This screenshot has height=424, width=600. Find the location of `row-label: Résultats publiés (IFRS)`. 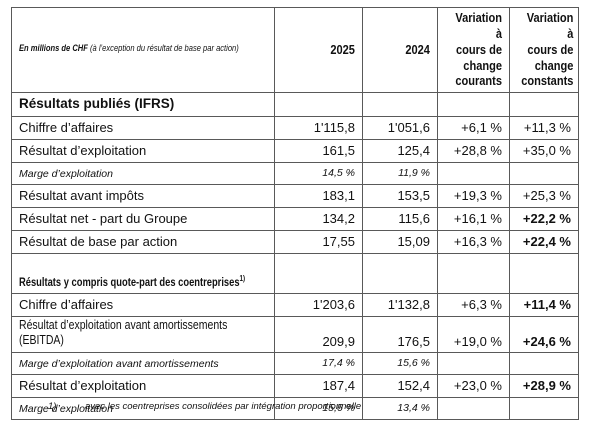

row-label: Résultats publiés (IFRS) is located at coordinates (143, 105).